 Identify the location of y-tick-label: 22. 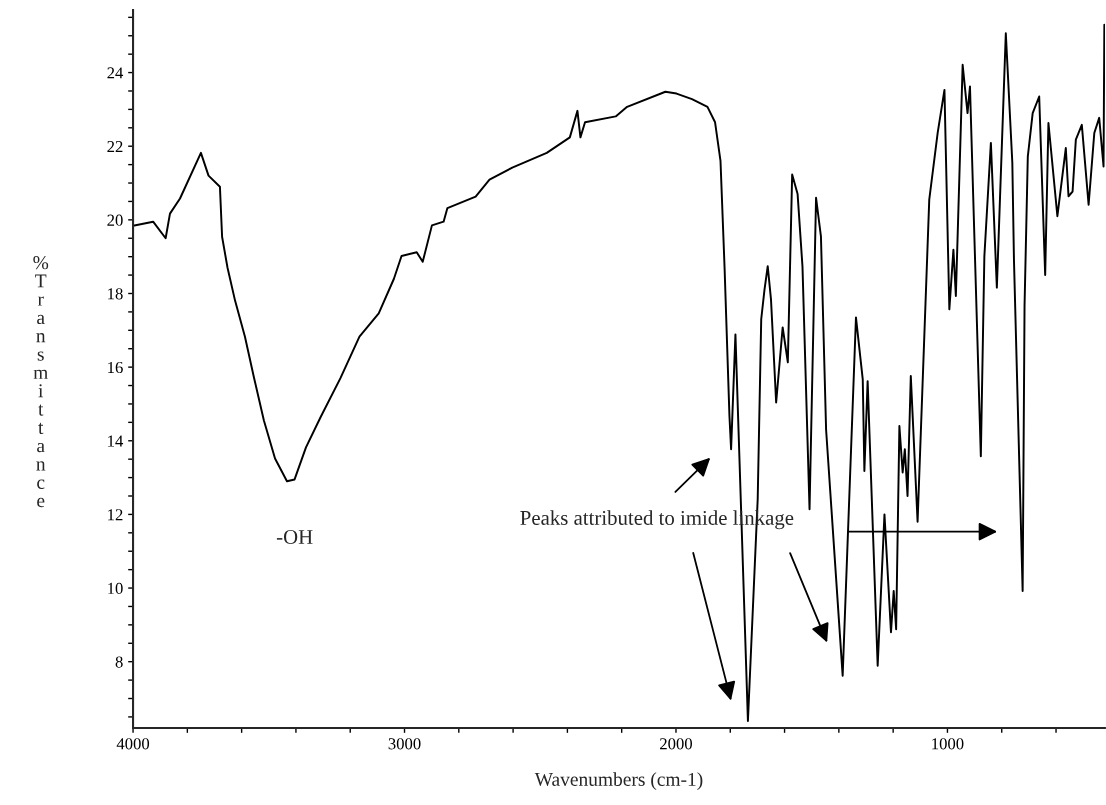
(115, 146).